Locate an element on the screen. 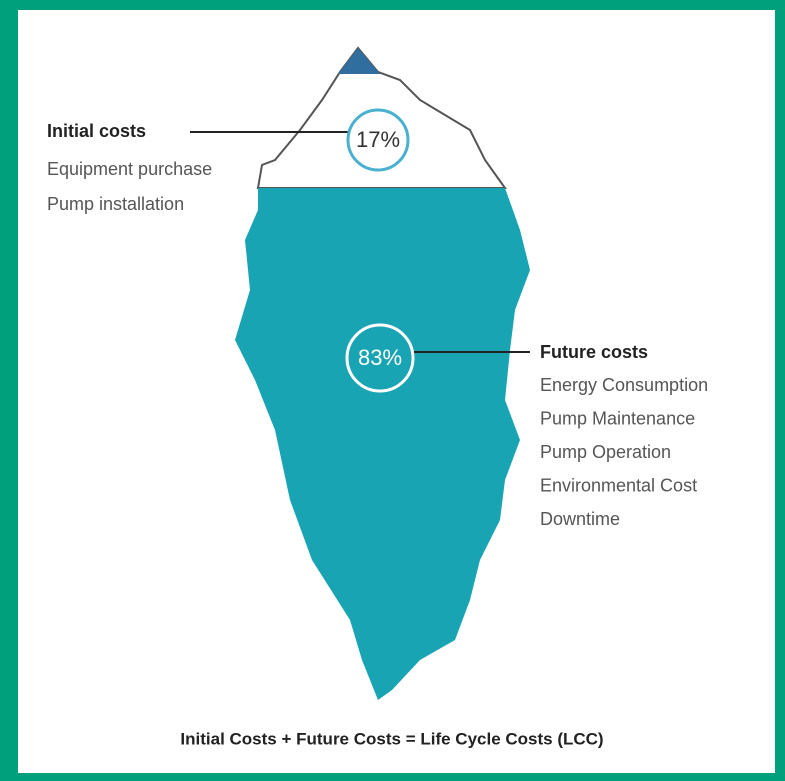  initial-percent: 17% is located at coordinates (378, 139).